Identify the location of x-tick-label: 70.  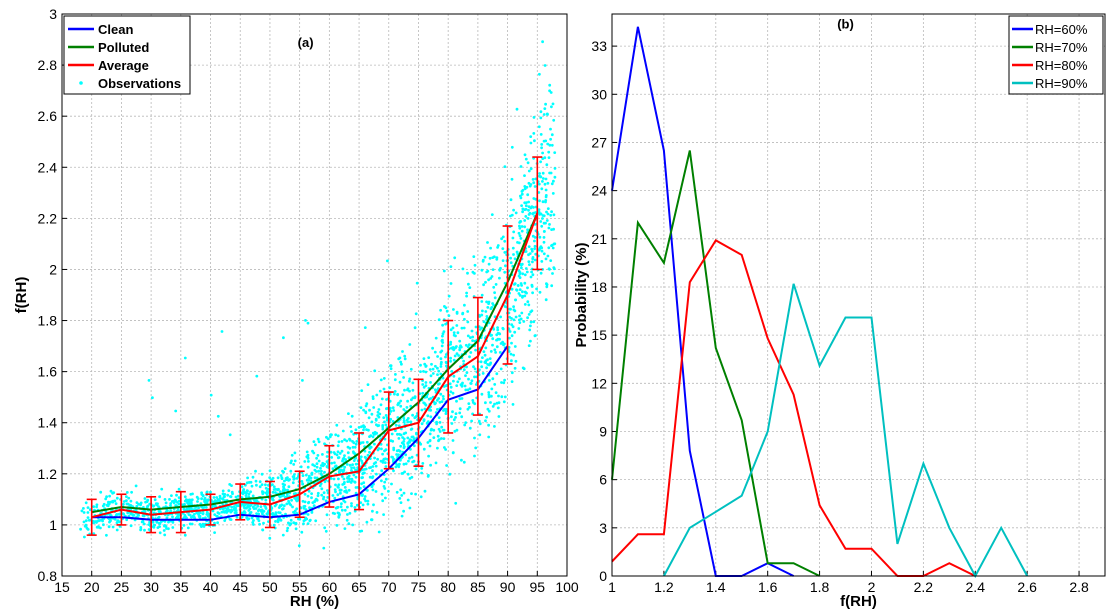
(389, 587).